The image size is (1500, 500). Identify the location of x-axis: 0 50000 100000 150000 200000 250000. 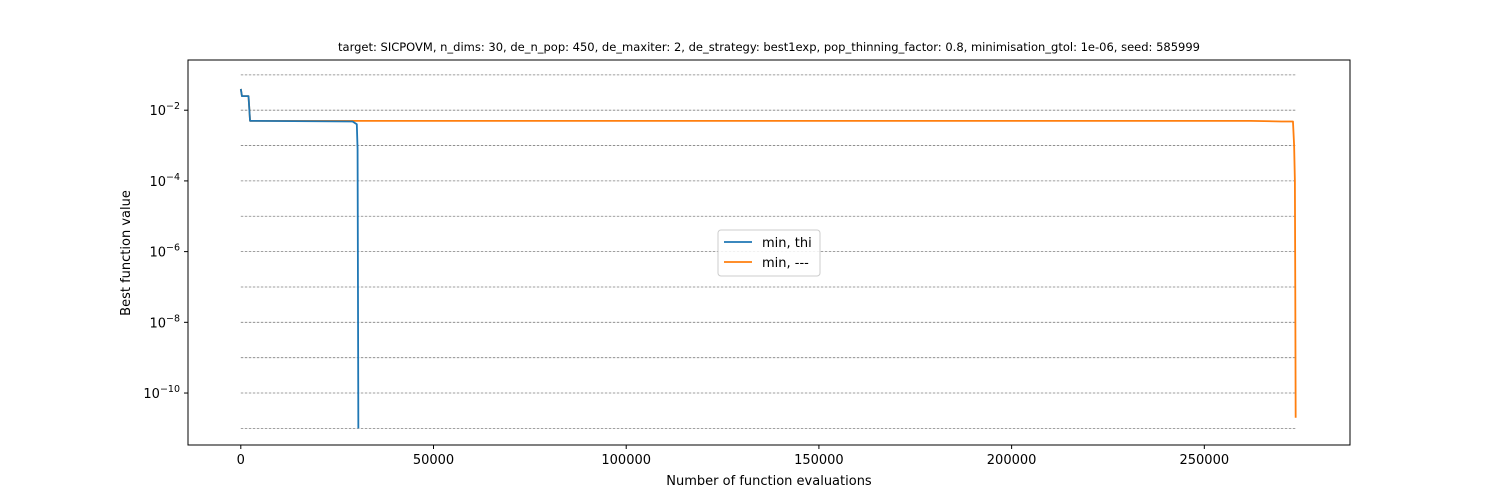
(733, 456).